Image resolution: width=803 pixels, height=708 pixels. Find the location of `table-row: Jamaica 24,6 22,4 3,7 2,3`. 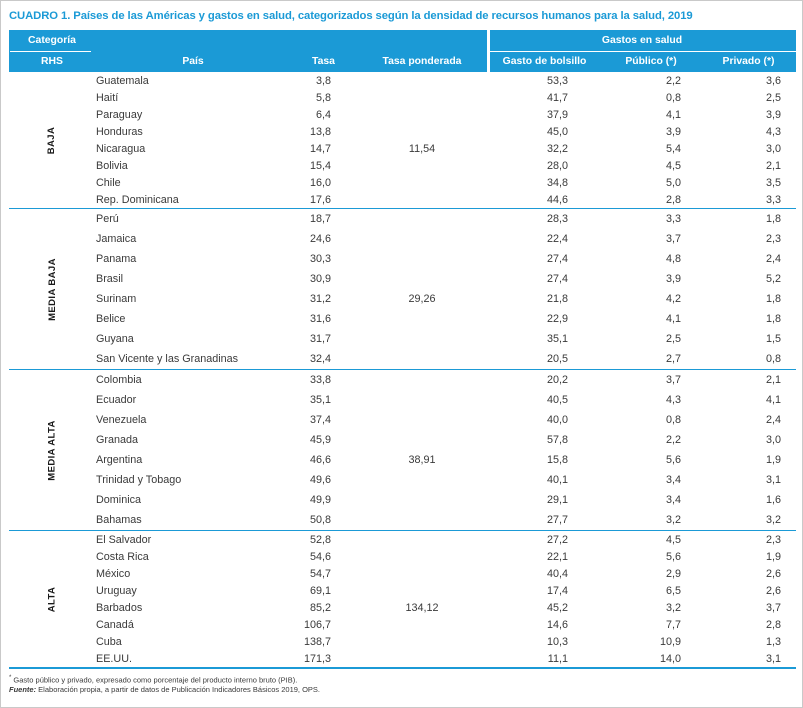

table-row: Jamaica 24,6 22,4 3,7 2,3 is located at coordinates (402, 239).